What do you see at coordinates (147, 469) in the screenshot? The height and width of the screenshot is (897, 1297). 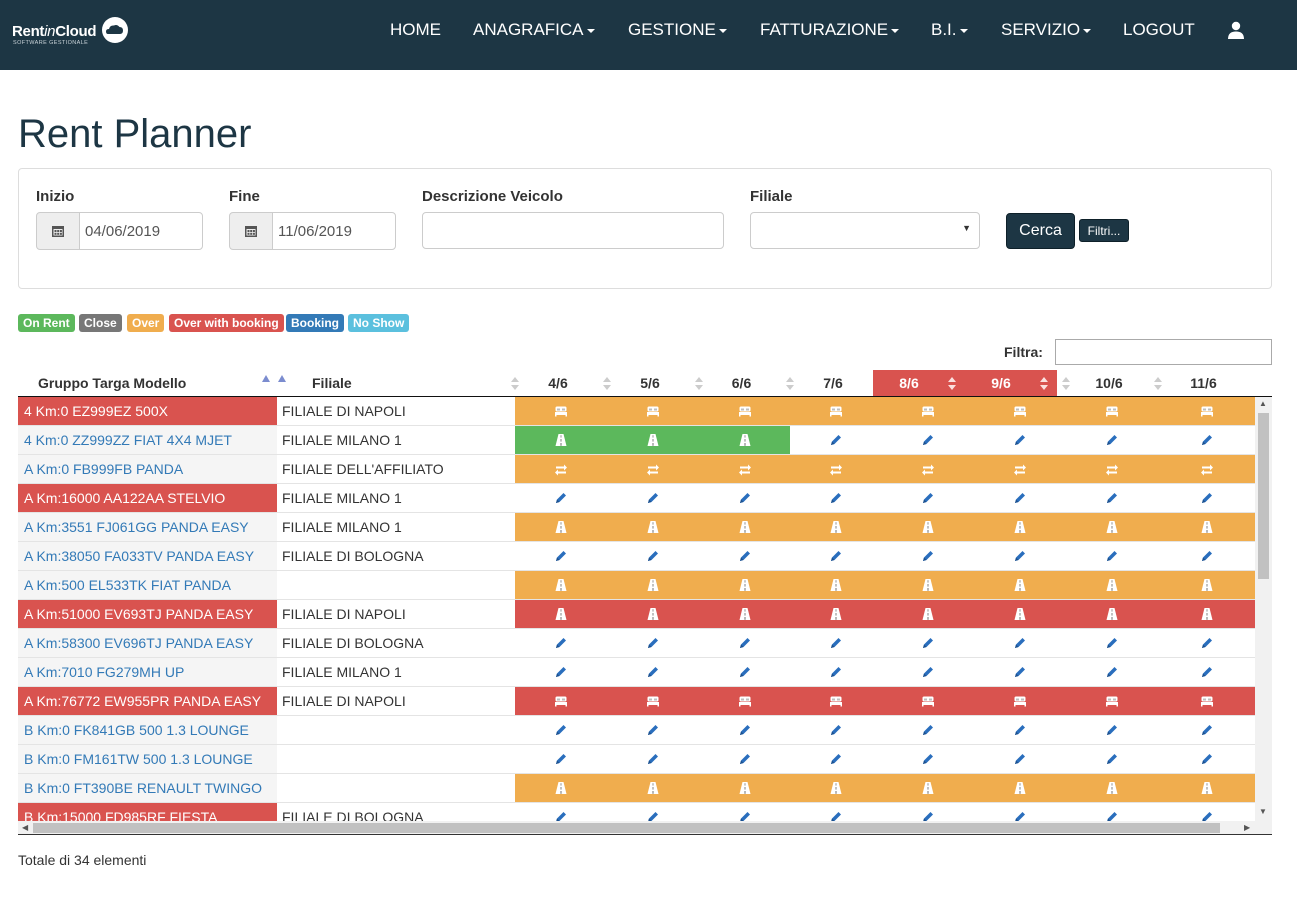 I see `vehicle-cell: A Km:0 FB999FB PANDA` at bounding box center [147, 469].